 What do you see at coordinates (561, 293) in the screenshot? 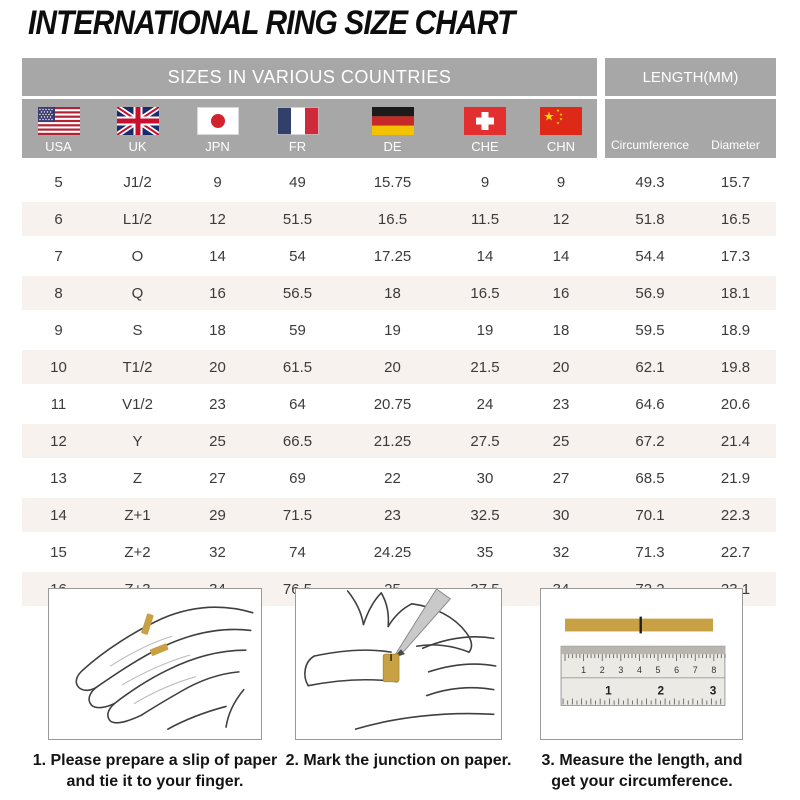
I see `table-cell: 16` at bounding box center [561, 293].